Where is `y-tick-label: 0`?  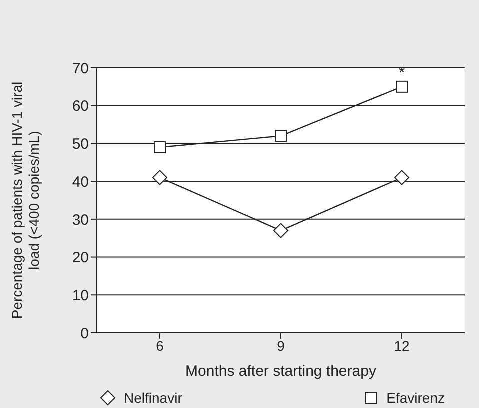
y-tick-label: 0 is located at coordinates (84, 333).